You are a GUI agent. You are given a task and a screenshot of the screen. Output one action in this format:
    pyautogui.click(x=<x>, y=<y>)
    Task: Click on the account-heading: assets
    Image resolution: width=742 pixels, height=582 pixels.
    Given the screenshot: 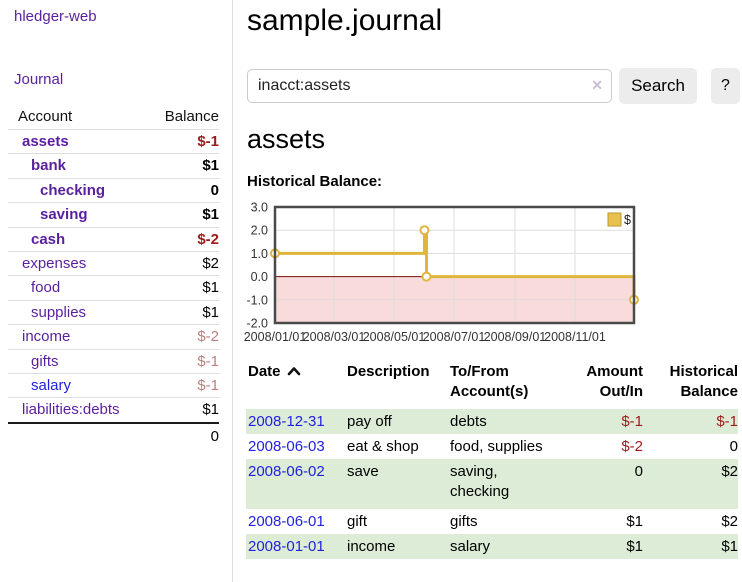 What is the action you would take?
    pyautogui.click(x=286, y=139)
    